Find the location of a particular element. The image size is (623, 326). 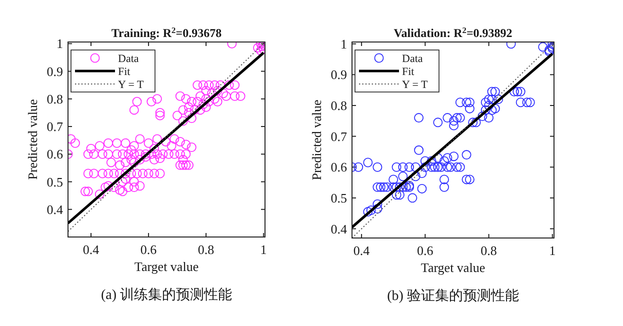

chart-title: Validation: R$^{2}$=0.93892 is located at coordinates (453, 33).